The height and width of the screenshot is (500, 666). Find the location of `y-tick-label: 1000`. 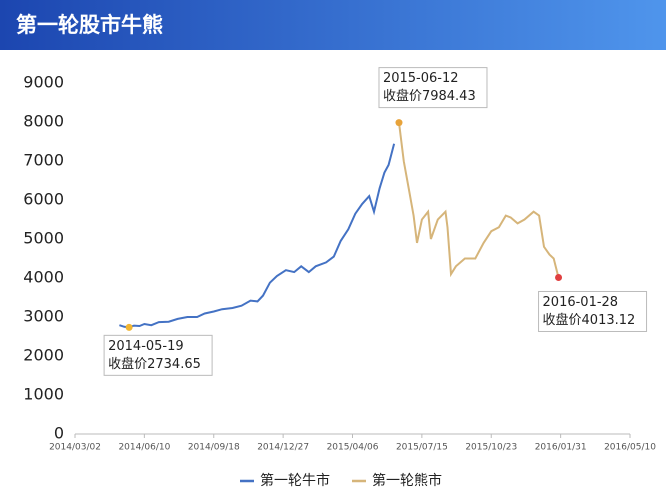

y-tick-label: 1000 is located at coordinates (43, 394).